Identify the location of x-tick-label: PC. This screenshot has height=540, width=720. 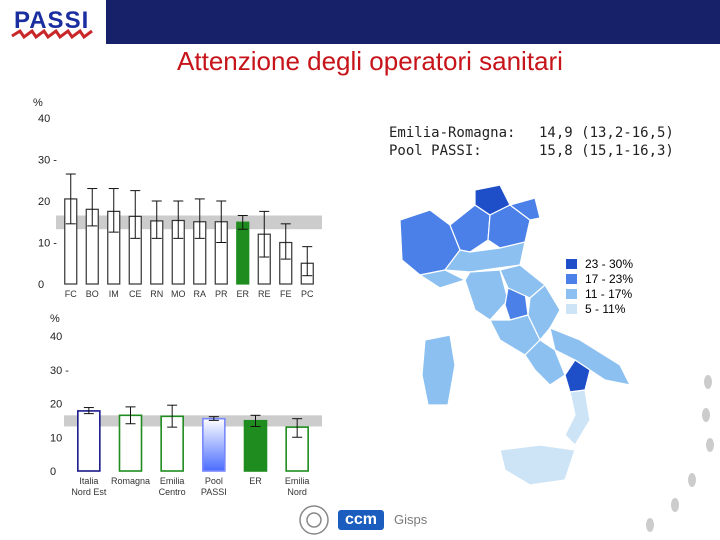
(307, 294).